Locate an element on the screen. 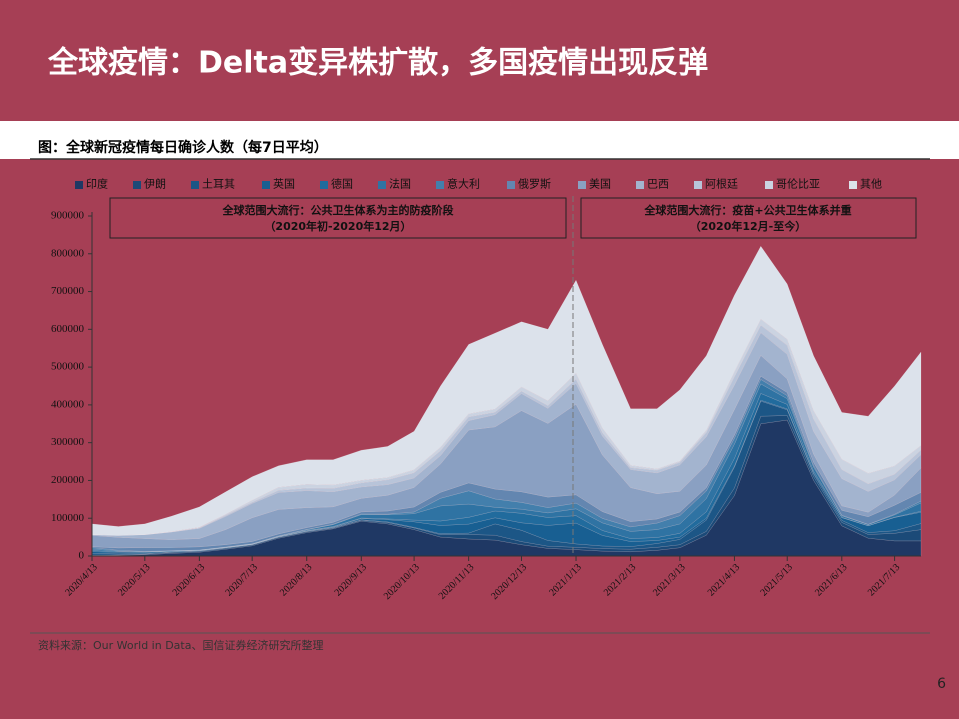  legend-label: 其他 is located at coordinates (871, 184).